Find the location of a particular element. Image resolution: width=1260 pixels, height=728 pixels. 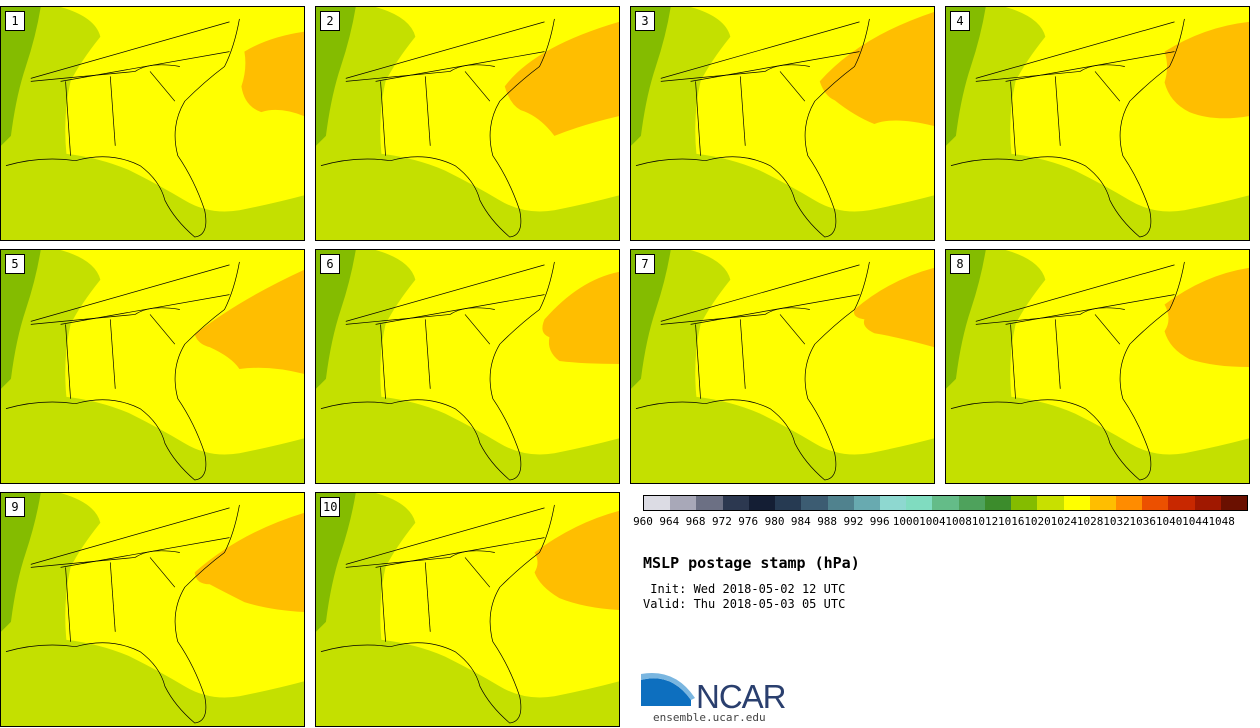

panel-number: 6 is located at coordinates (330, 264).